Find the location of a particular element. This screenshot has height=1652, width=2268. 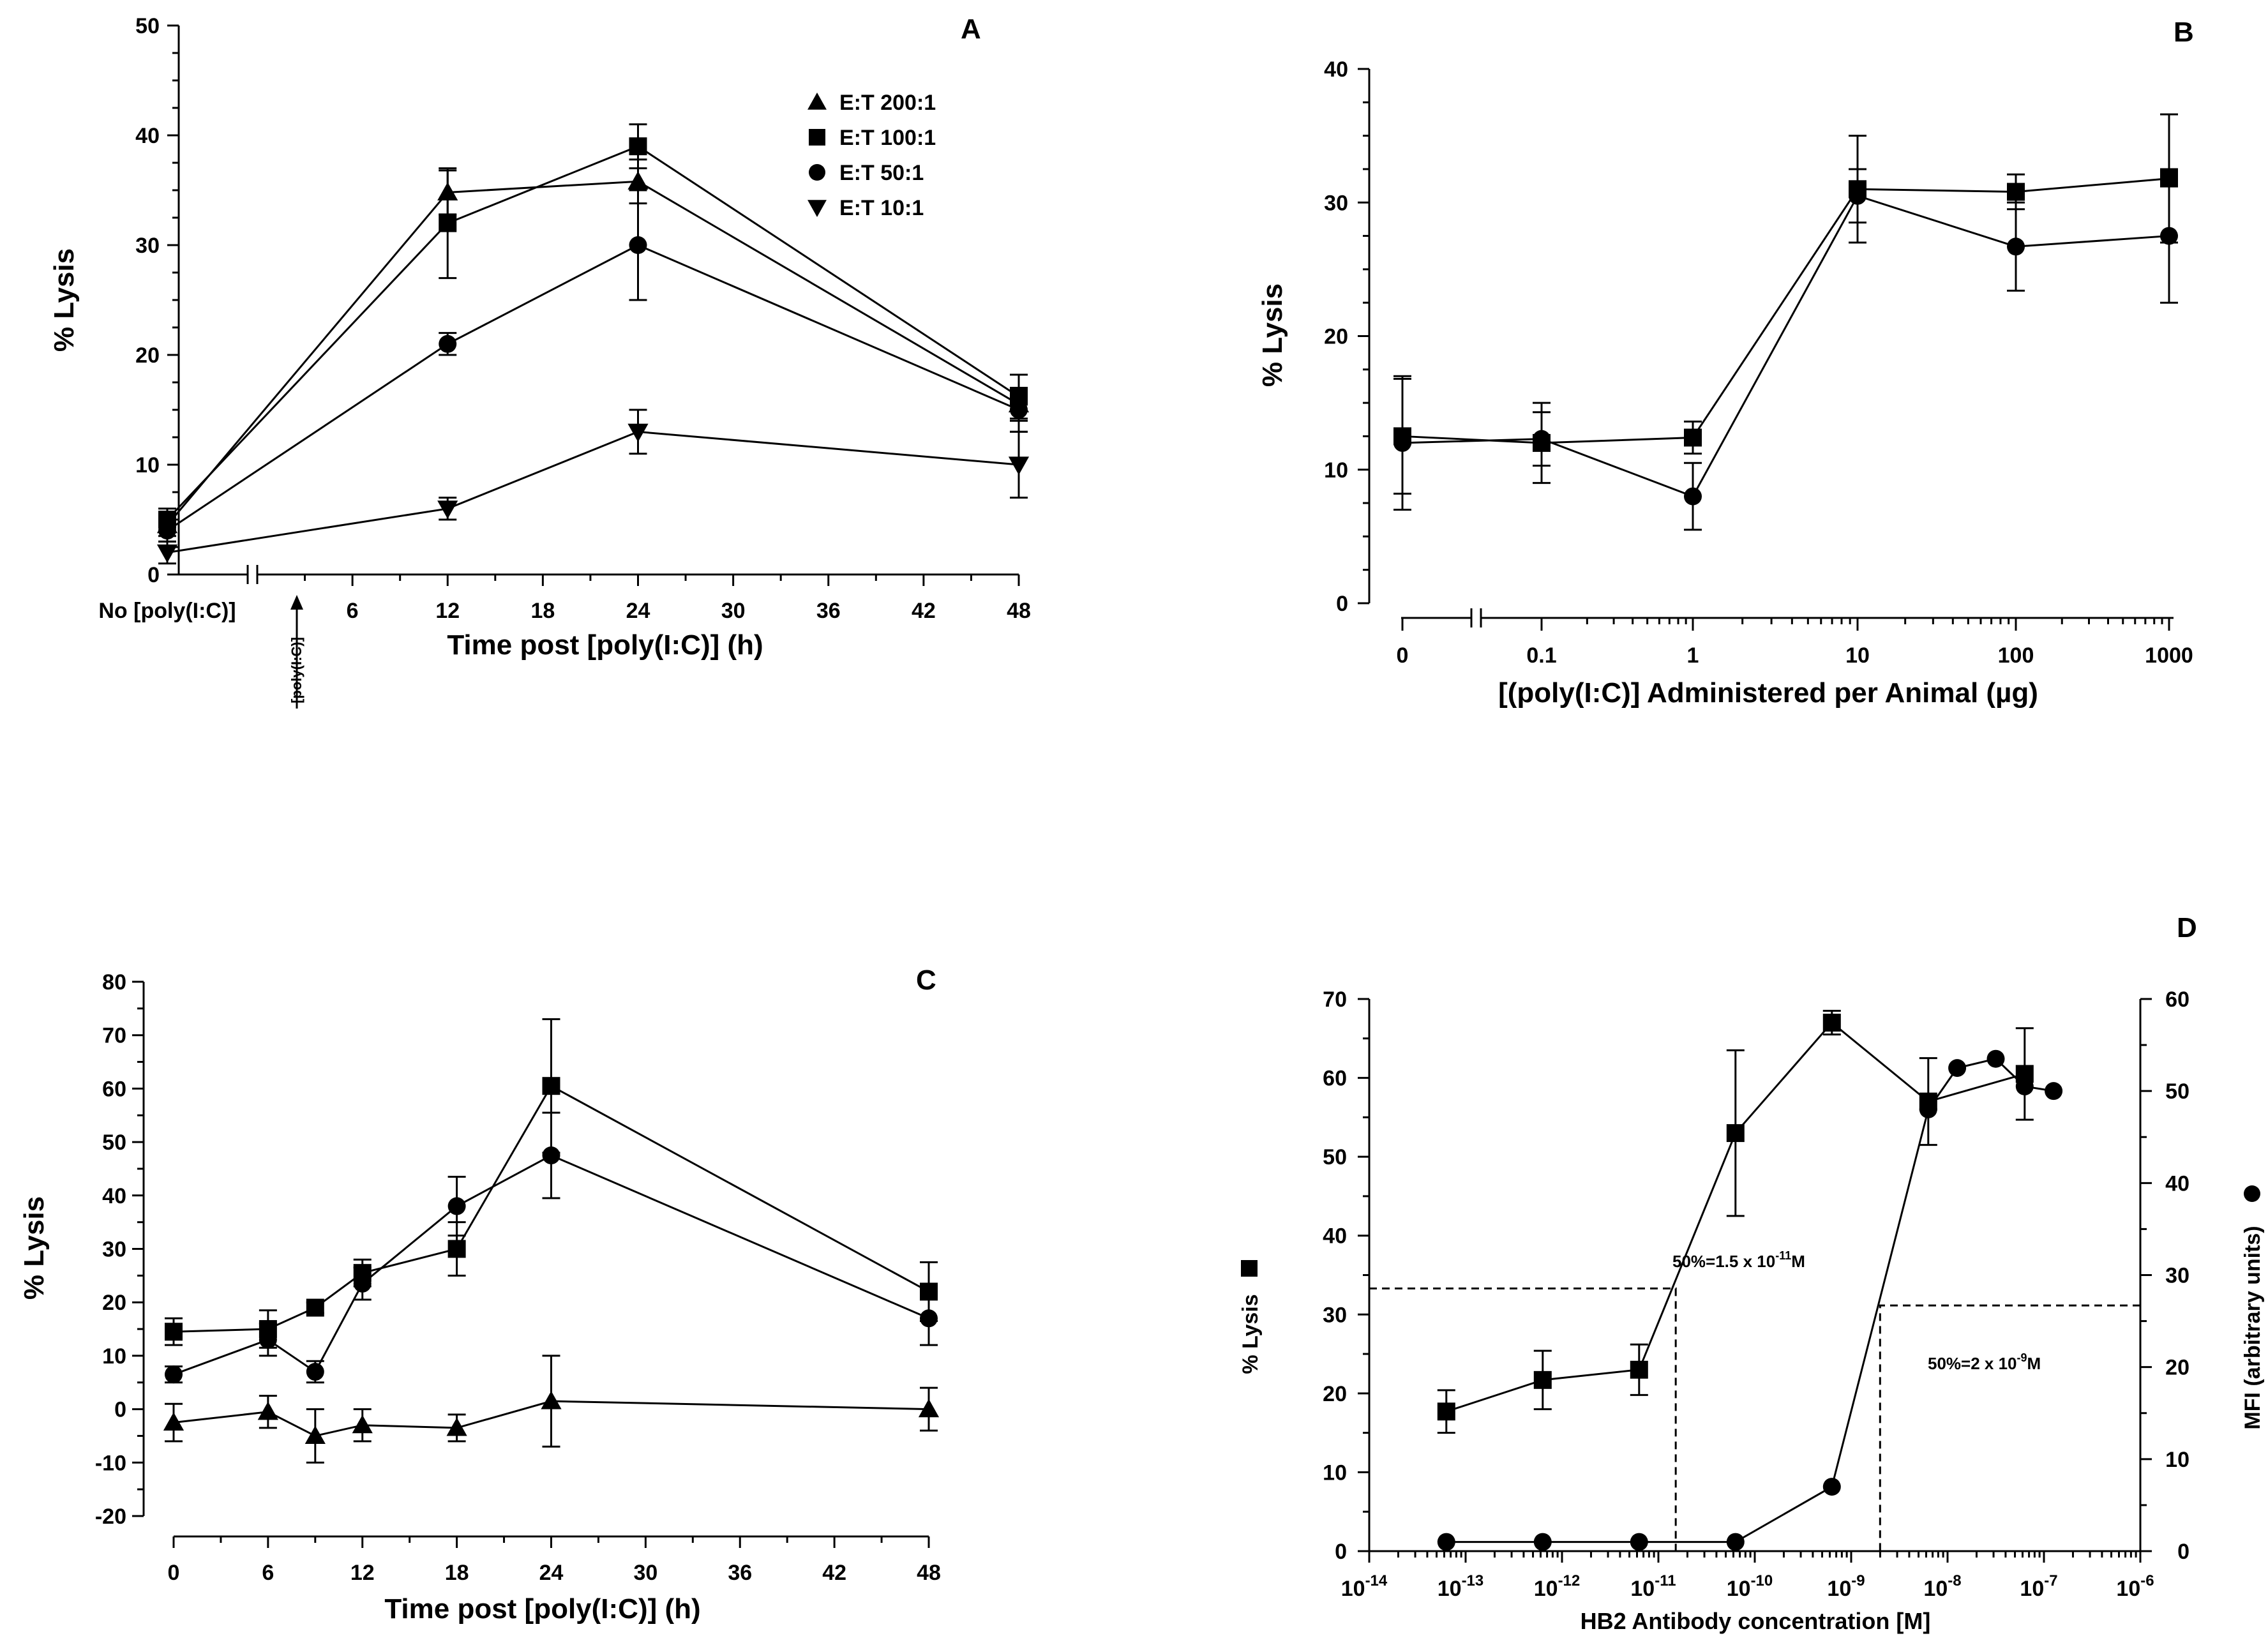

panel-d-annotation-2-exp: -9 is located at coordinates (2022, 1357).